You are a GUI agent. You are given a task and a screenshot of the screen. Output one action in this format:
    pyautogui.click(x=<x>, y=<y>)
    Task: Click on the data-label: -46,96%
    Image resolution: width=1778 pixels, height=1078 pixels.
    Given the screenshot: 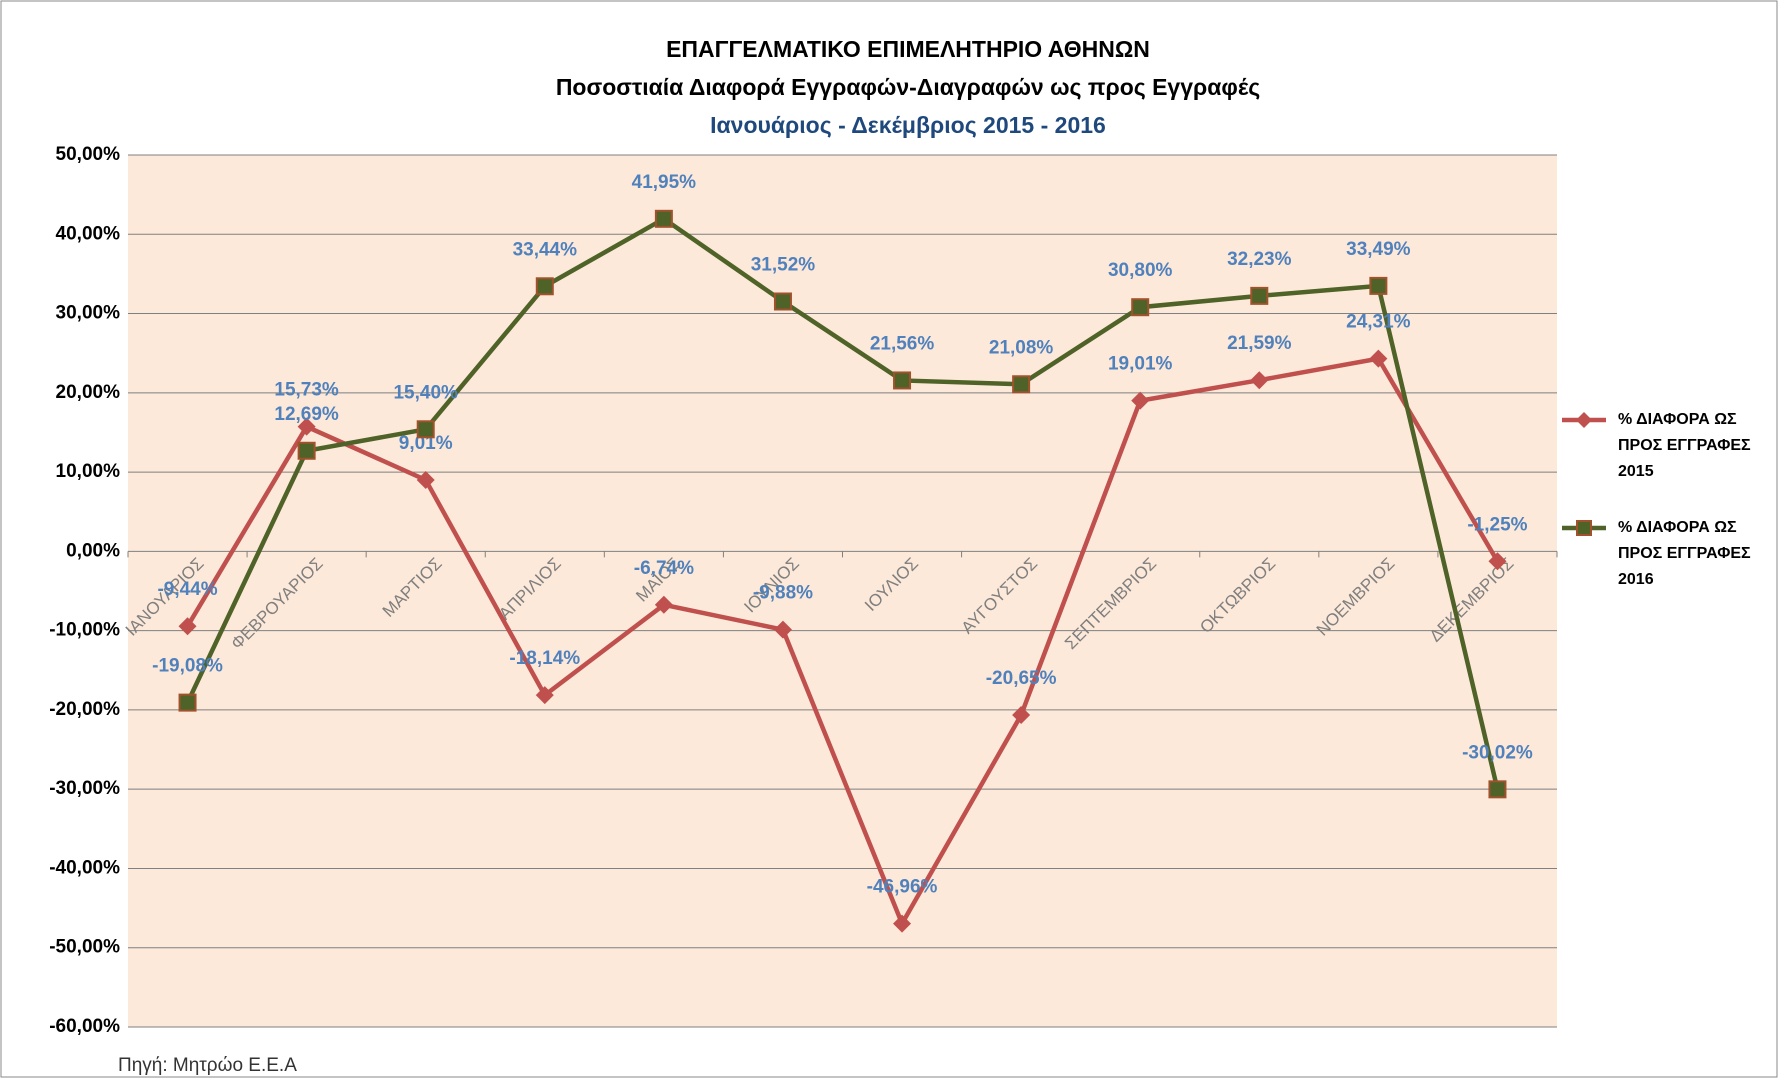 What is the action you would take?
    pyautogui.click(x=902, y=887)
    